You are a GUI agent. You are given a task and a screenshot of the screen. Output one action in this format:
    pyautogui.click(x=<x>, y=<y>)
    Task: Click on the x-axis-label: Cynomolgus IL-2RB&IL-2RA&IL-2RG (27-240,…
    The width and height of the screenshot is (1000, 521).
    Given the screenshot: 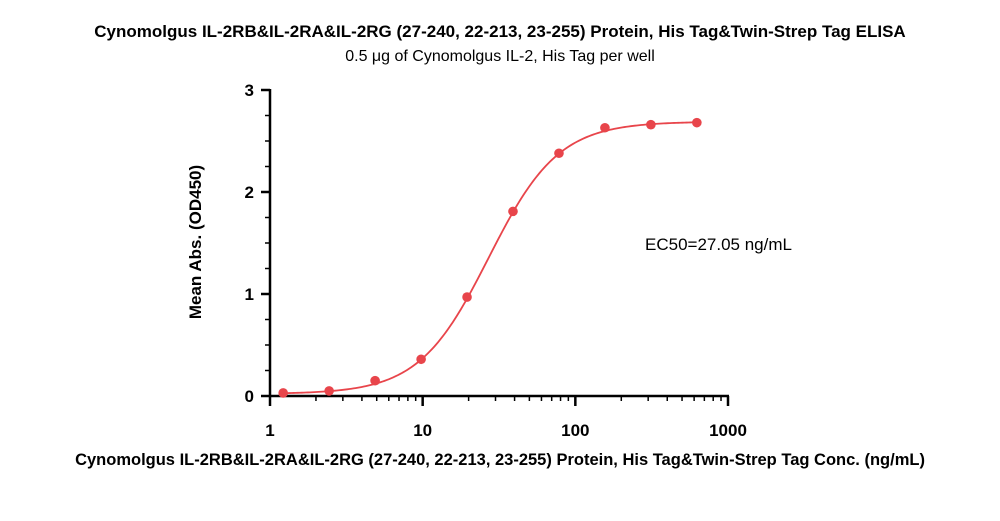 What is the action you would take?
    pyautogui.click(x=500, y=460)
    